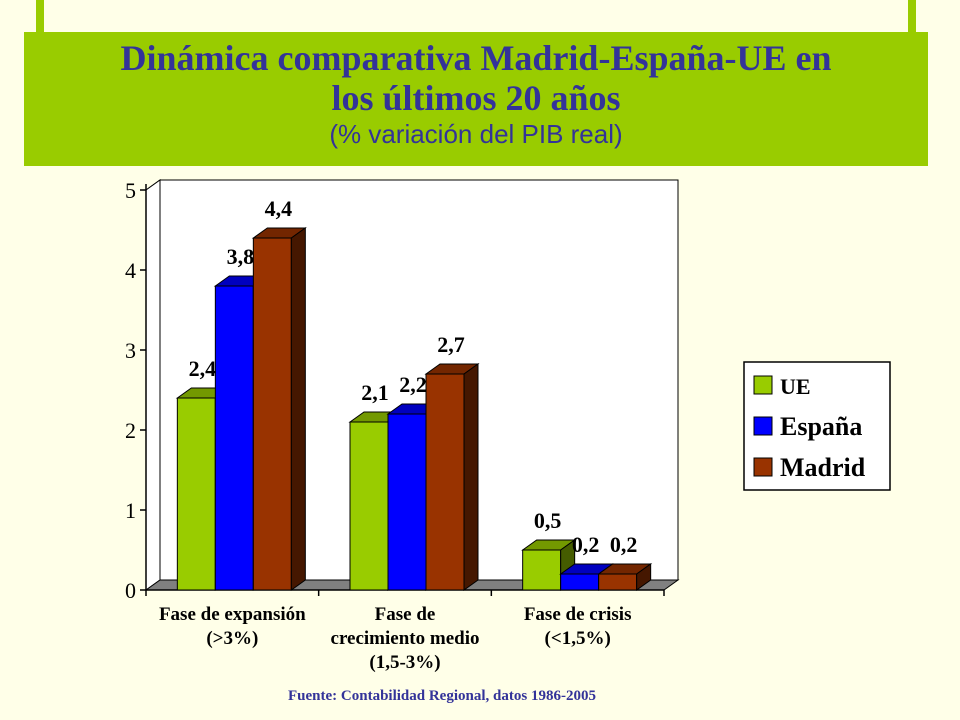  Describe the element at coordinates (407, 502) in the screenshot. I see `bar-España-1` at that location.